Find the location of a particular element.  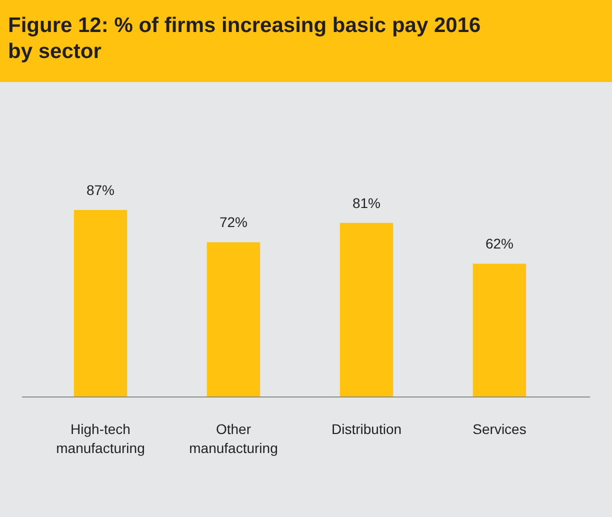

x-tick-label: High-tech manufacturing is located at coordinates (100, 438).